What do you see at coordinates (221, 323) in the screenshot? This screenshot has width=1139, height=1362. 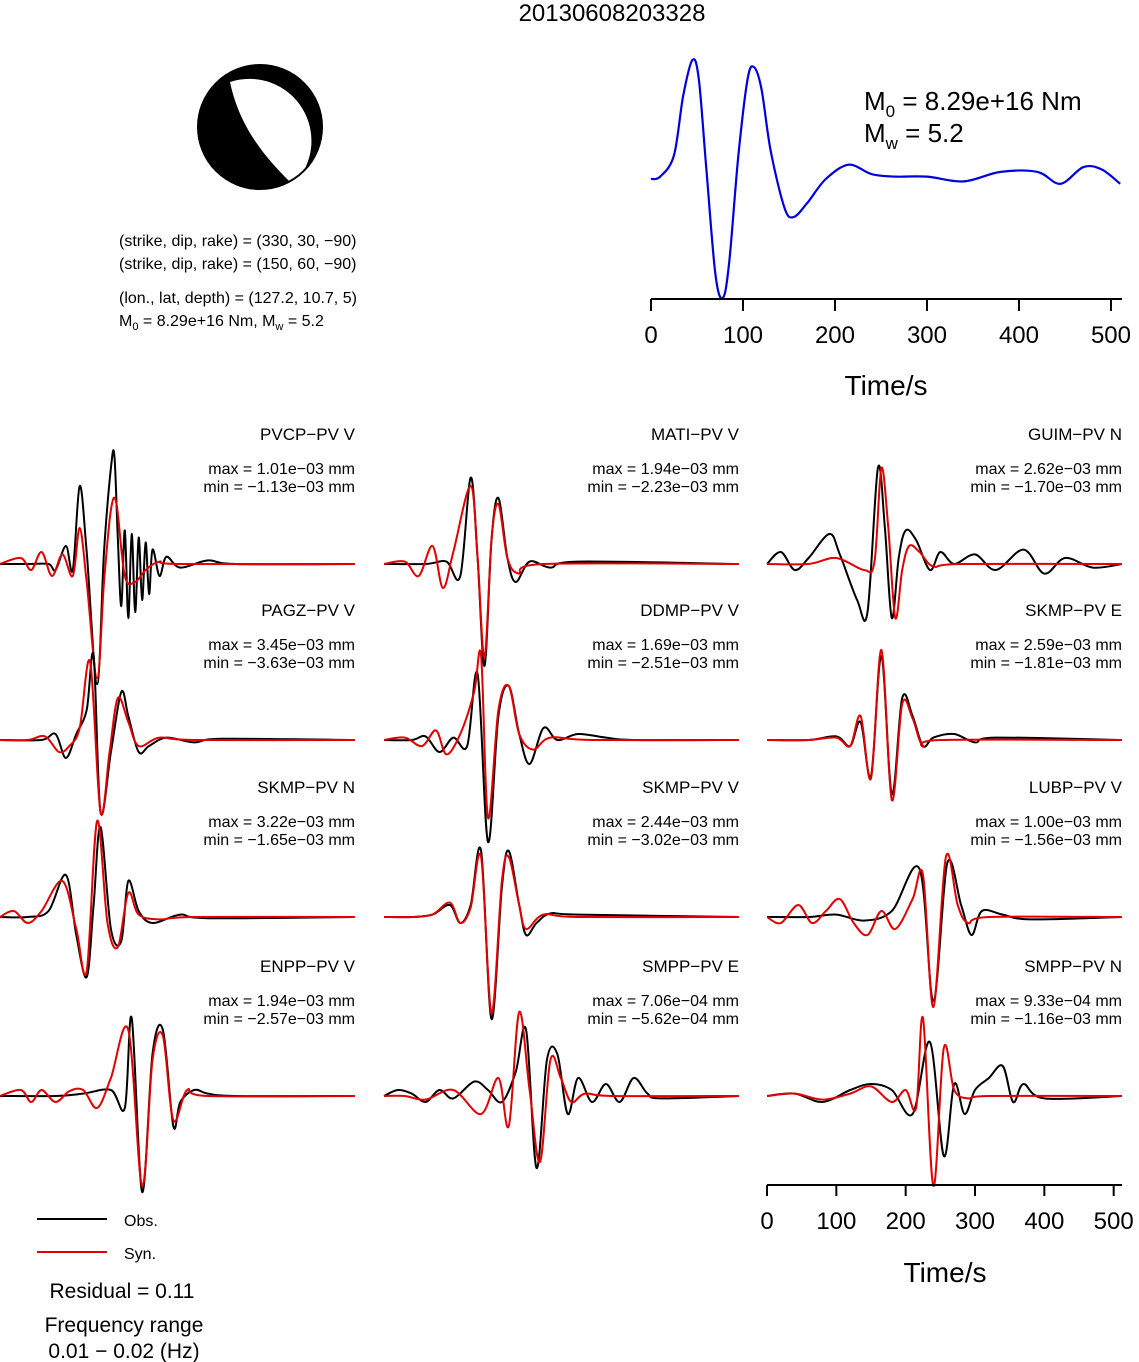 I see `mechanism-moment: M0 = 8.29e+16 Nm, Mw = 5.2` at bounding box center [221, 323].